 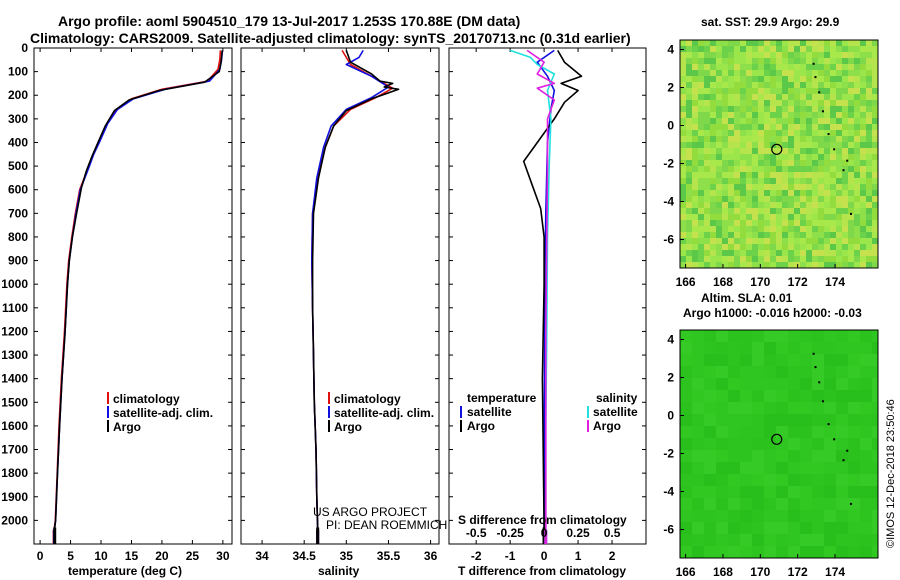 I want to click on lat-tick-label: 2, so click(x=670, y=88).